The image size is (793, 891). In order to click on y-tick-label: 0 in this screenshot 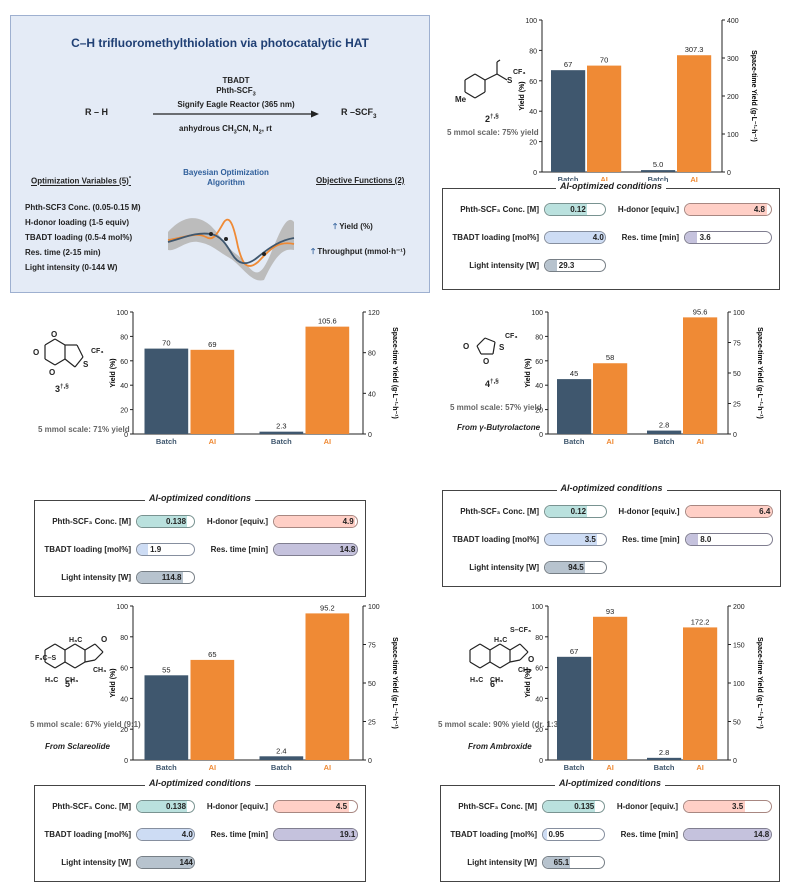, I will do `click(535, 173)`.